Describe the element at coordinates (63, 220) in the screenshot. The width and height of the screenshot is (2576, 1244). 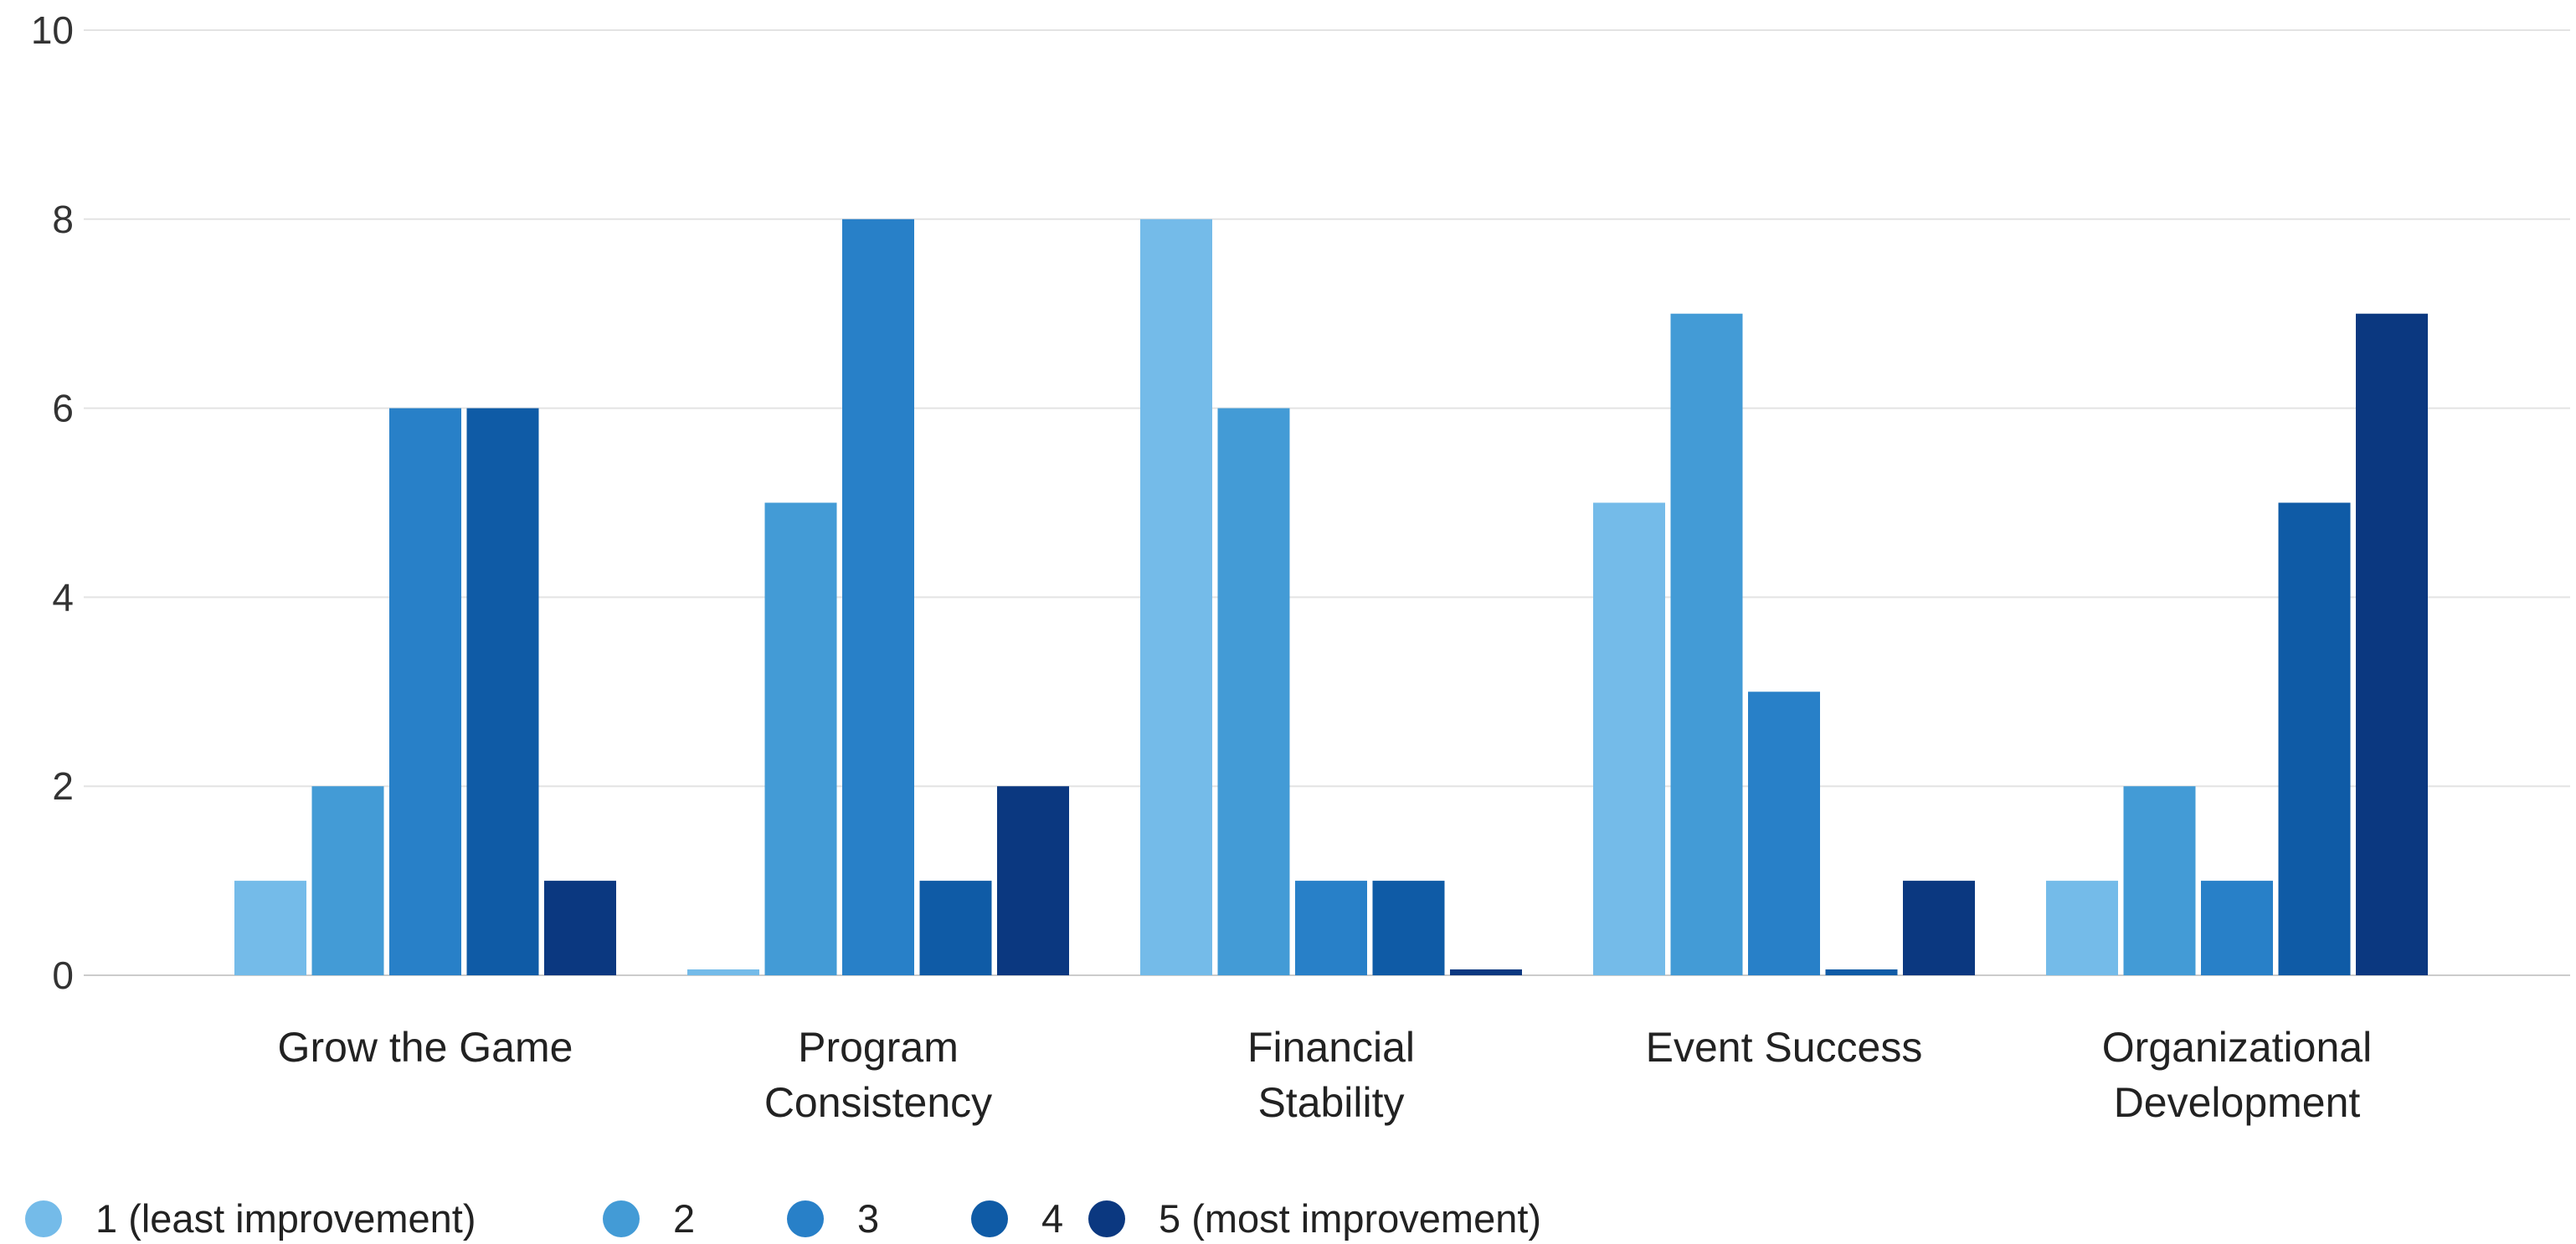
I see `y-tick-label: 8` at that location.